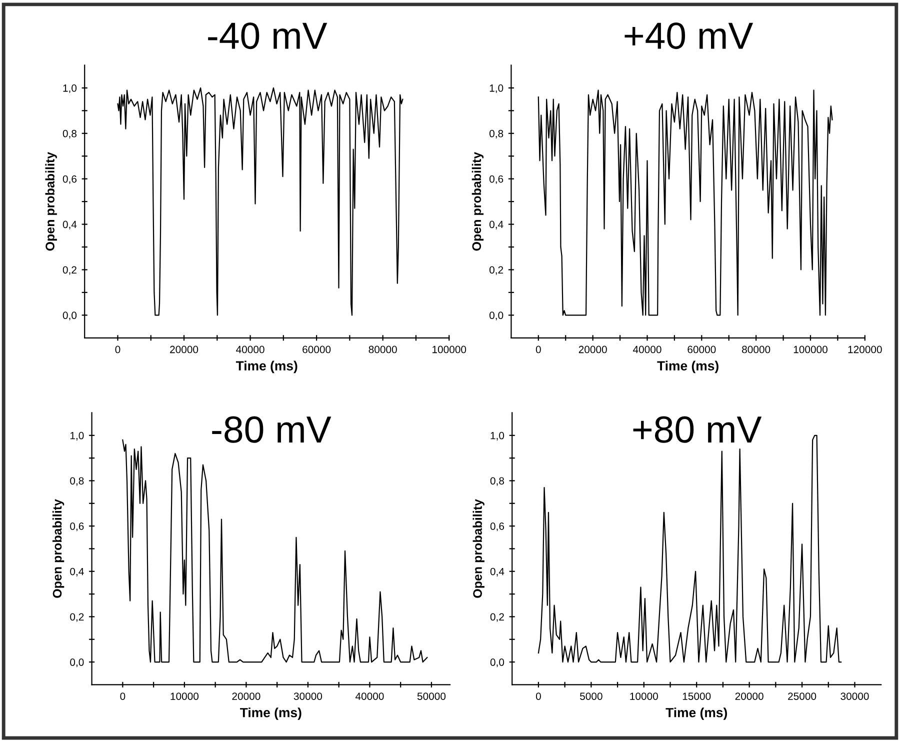 This screenshot has width=900, height=741. Describe the element at coordinates (802, 696) in the screenshot. I see `x-tick-label: 25000` at that location.